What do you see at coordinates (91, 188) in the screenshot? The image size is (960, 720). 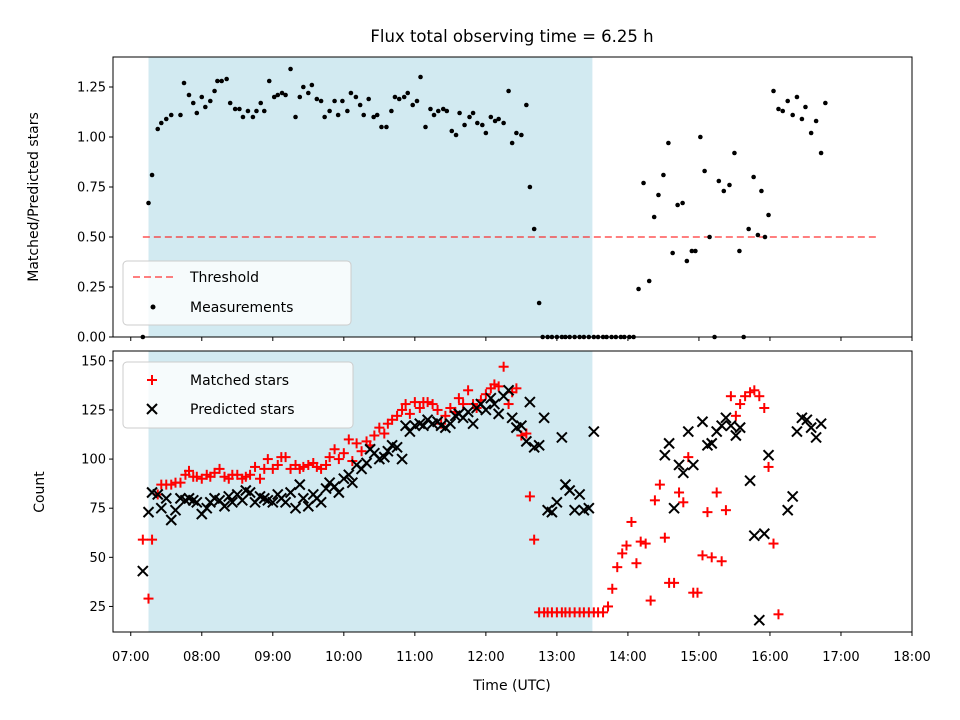 I see `y-tick-label: 0.75` at bounding box center [91, 188].